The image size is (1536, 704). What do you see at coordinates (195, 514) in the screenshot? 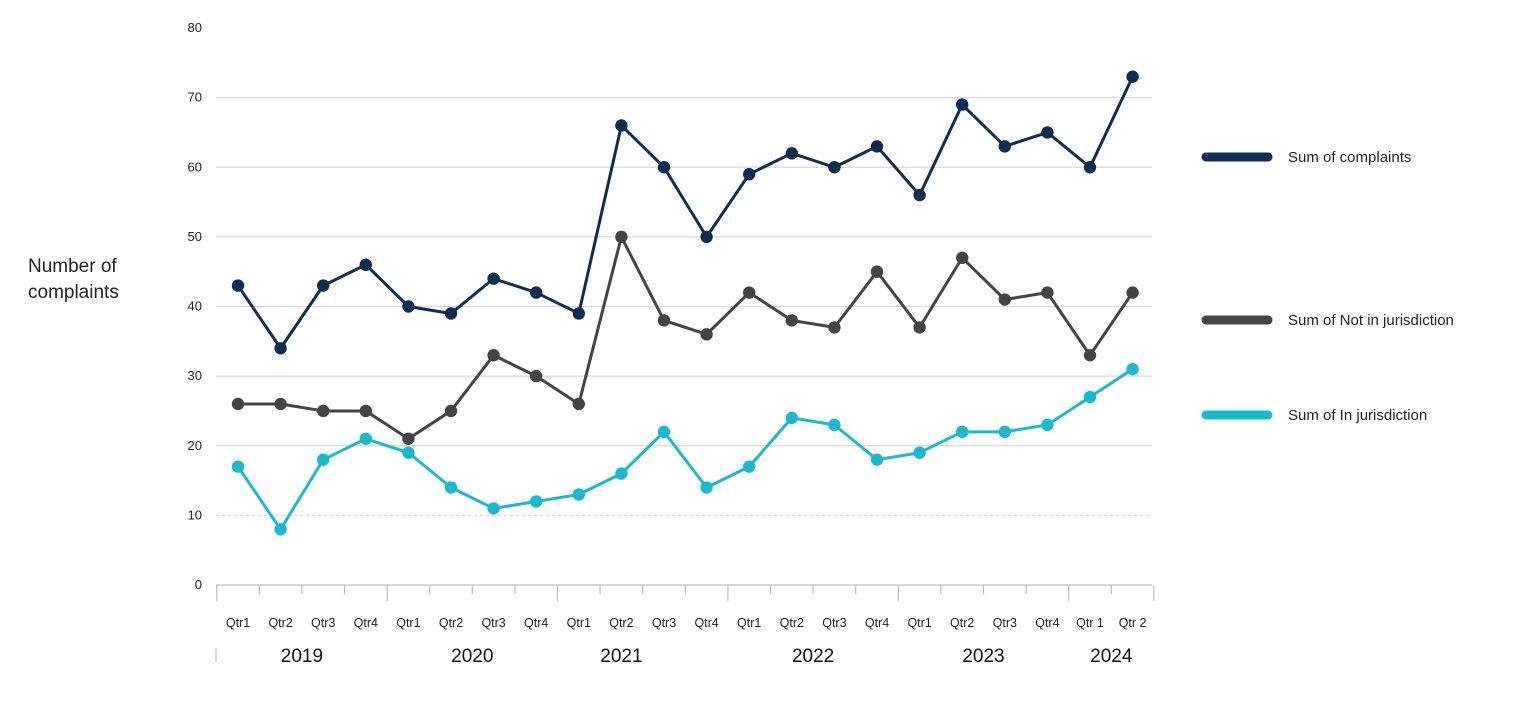
I see `y-tick-label: 10` at bounding box center [195, 514].